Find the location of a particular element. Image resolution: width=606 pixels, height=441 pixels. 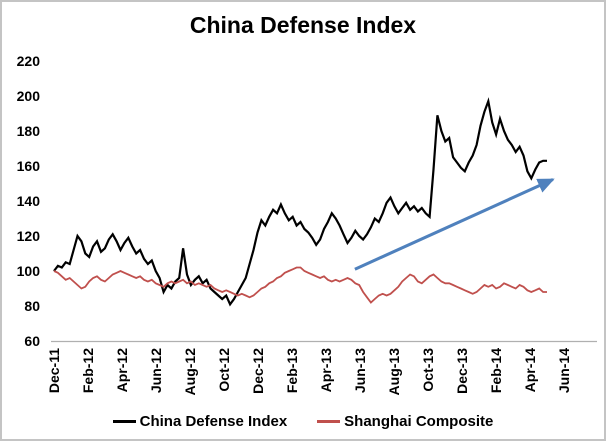

y-tick-label: 120 is located at coordinates (29, 236).